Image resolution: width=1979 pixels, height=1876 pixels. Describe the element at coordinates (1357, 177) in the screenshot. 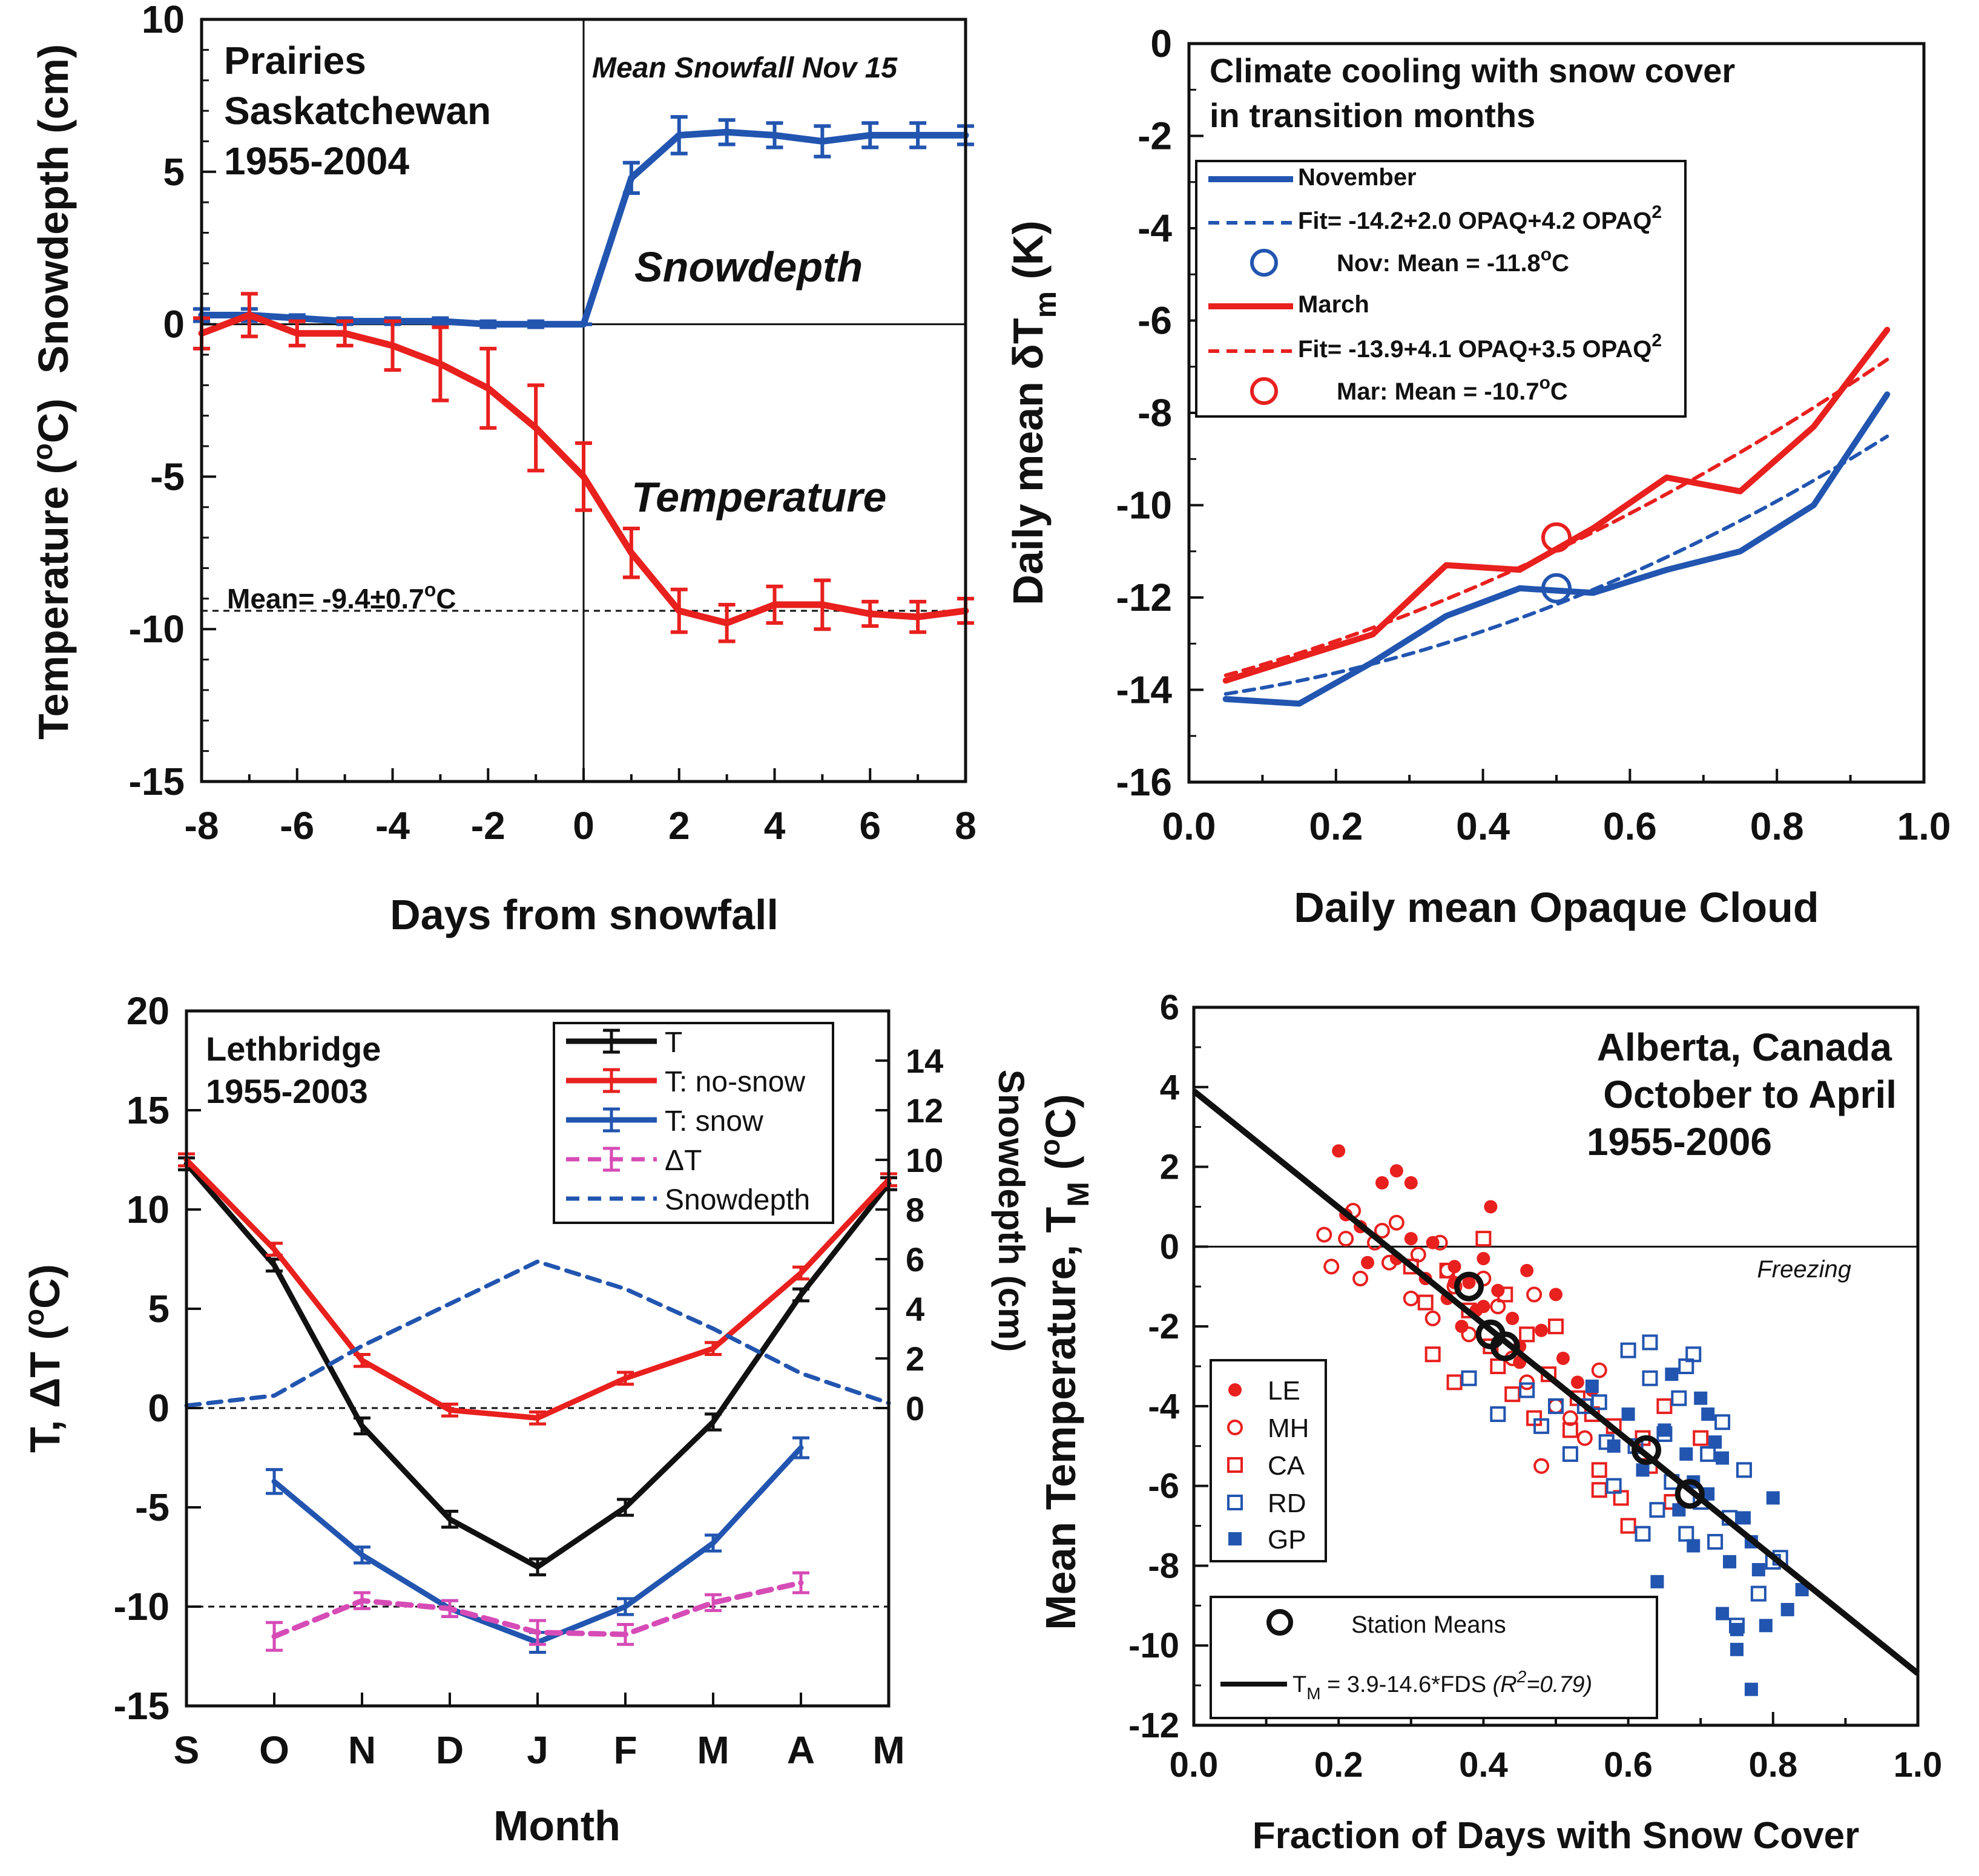

I see `p2-legend-label: November` at that location.